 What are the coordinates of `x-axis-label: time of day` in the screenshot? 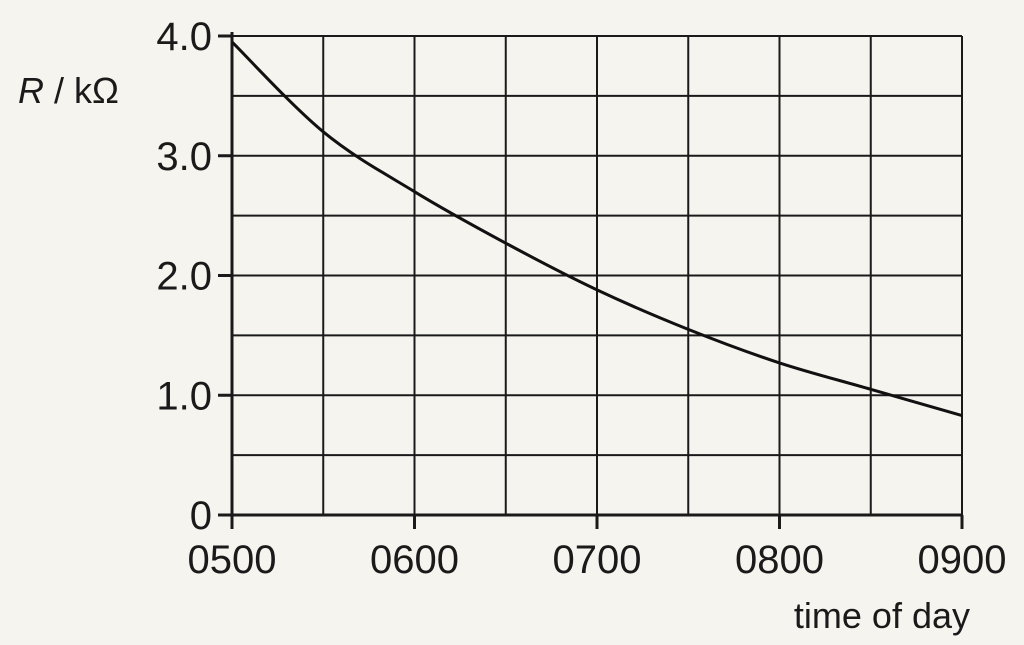 It's located at (882, 615).